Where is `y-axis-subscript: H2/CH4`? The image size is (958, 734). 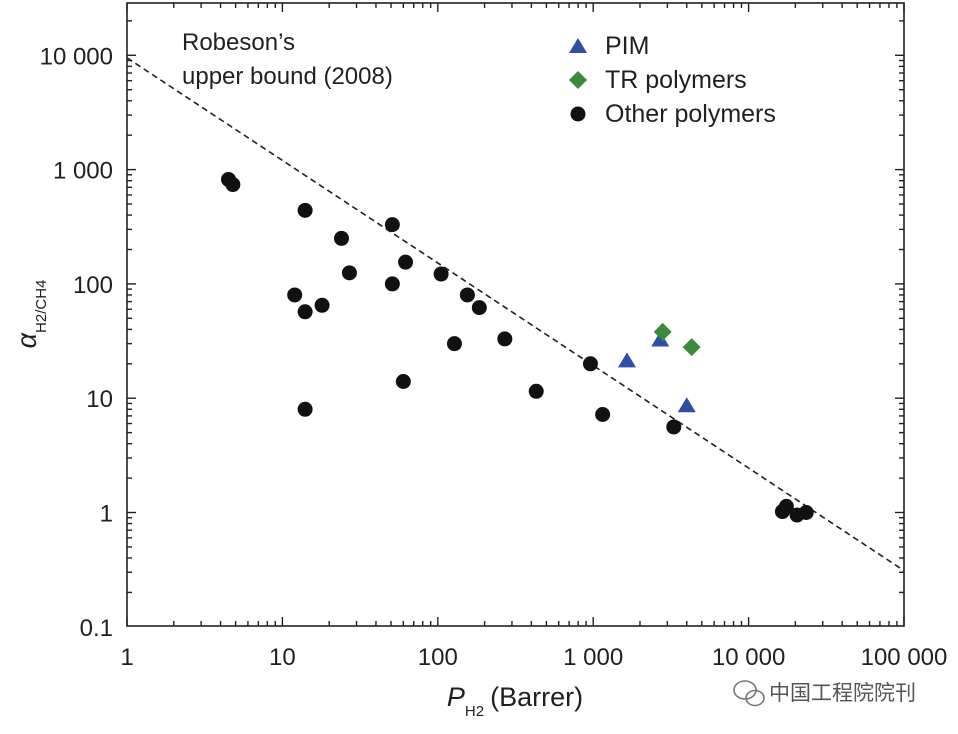
y-axis-subscript: H2/CH4 is located at coordinates (41, 306).